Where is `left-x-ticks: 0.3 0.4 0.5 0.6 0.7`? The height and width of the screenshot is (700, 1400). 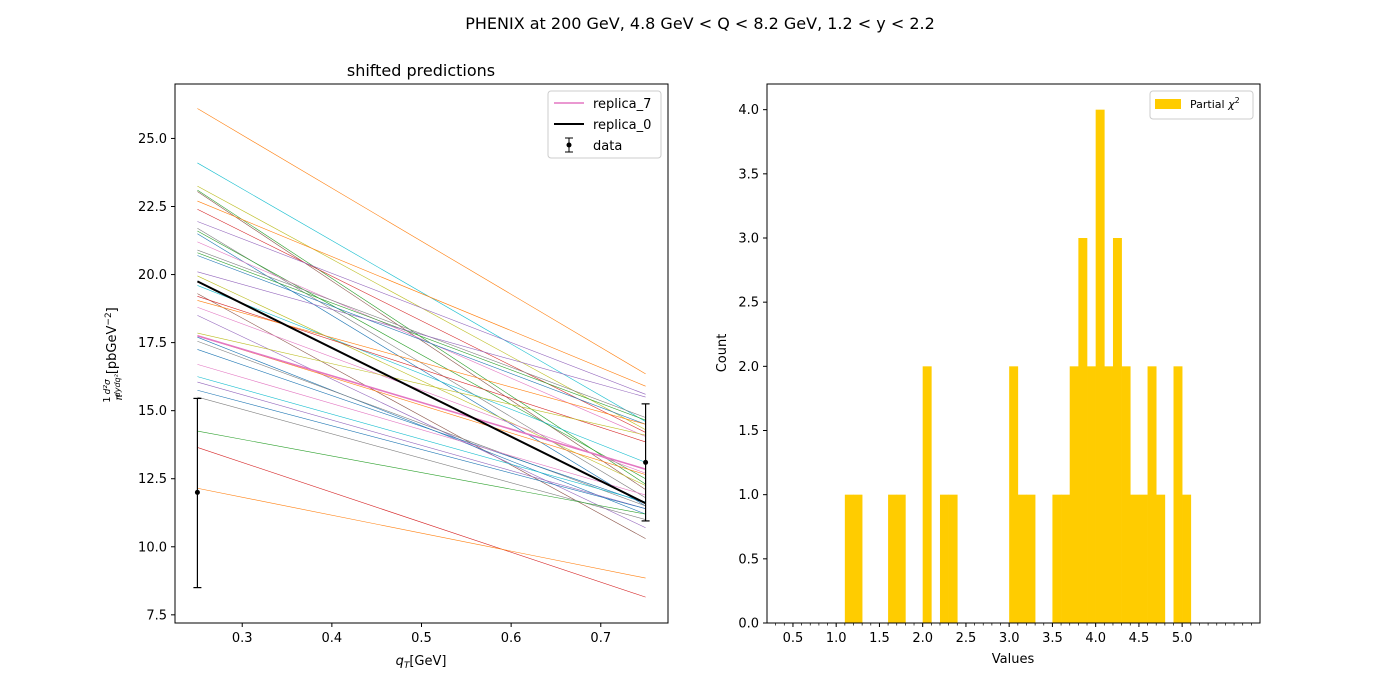
left-x-ticks: 0.3 0.4 0.5 0.6 0.7 is located at coordinates (421, 634).